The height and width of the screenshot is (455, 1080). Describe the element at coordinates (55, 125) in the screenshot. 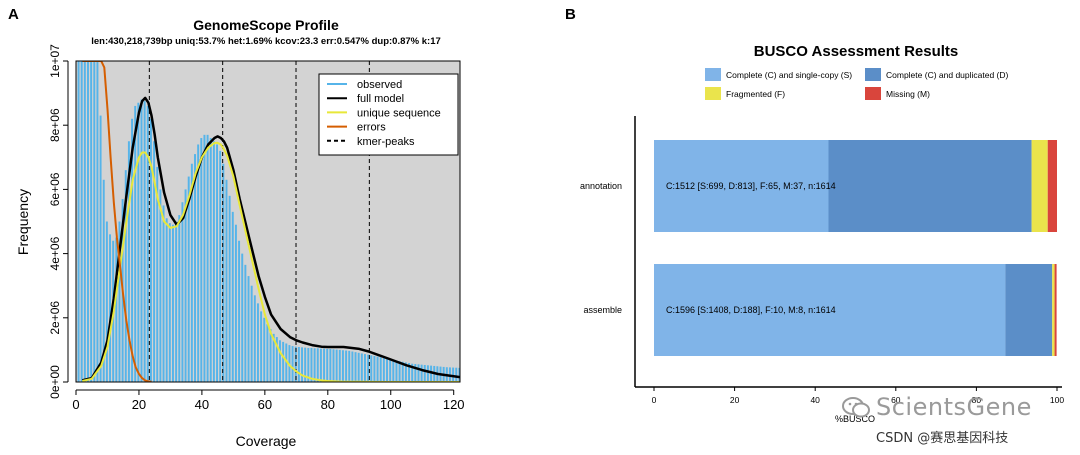

I see `y-tick-label: 8e+06` at that location.